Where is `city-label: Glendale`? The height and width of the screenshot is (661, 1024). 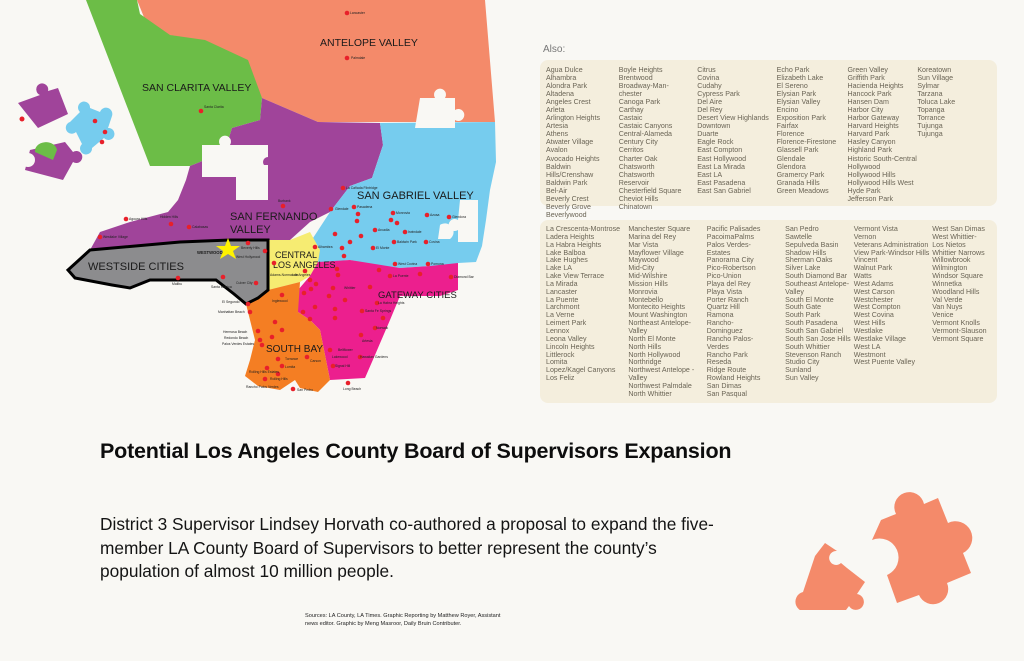 city-label: Glendale is located at coordinates (342, 209).